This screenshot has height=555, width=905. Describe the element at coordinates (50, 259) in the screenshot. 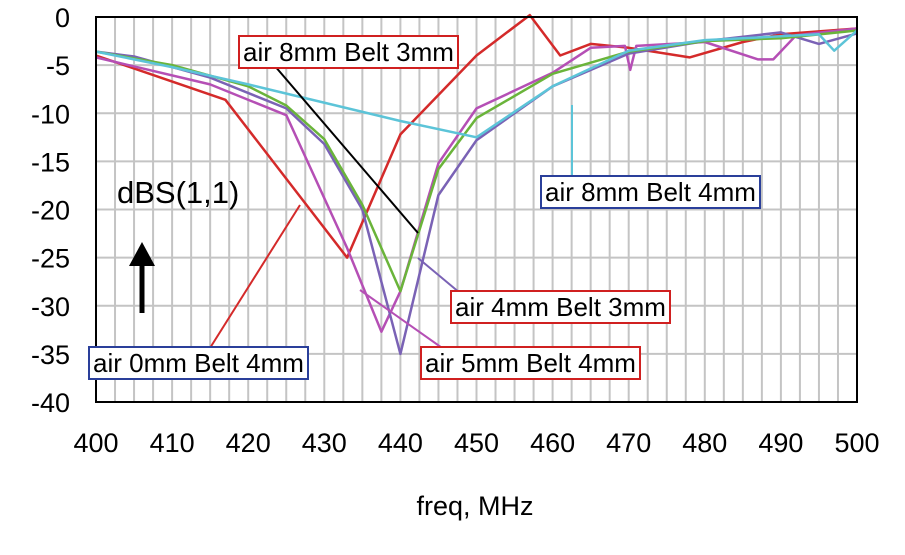

I see `y-tick-label: -25` at that location.